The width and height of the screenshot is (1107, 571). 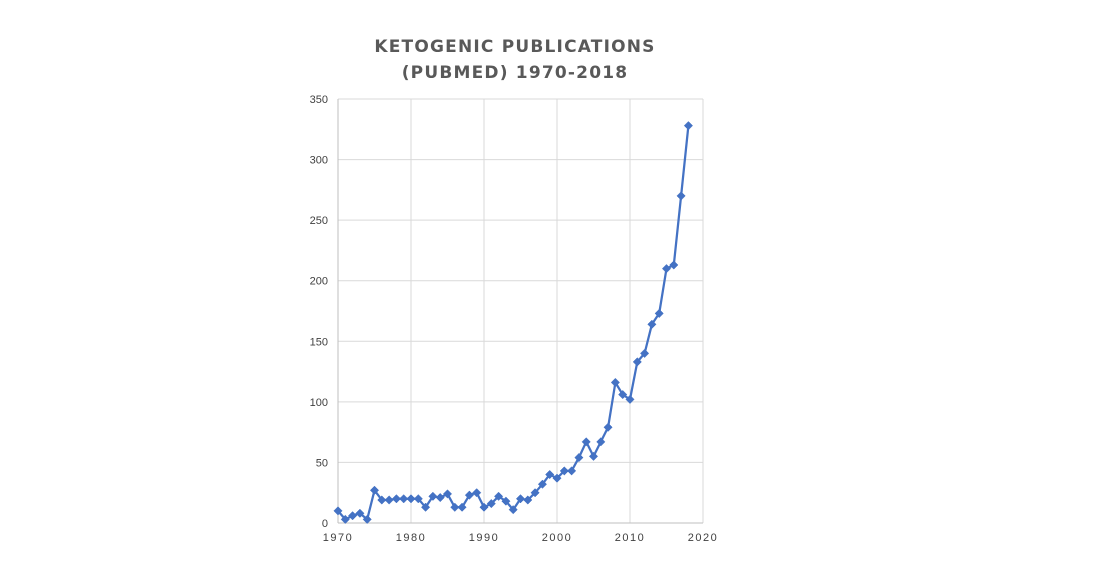 What do you see at coordinates (572, 471) in the screenshot?
I see `data-point-2002` at bounding box center [572, 471].